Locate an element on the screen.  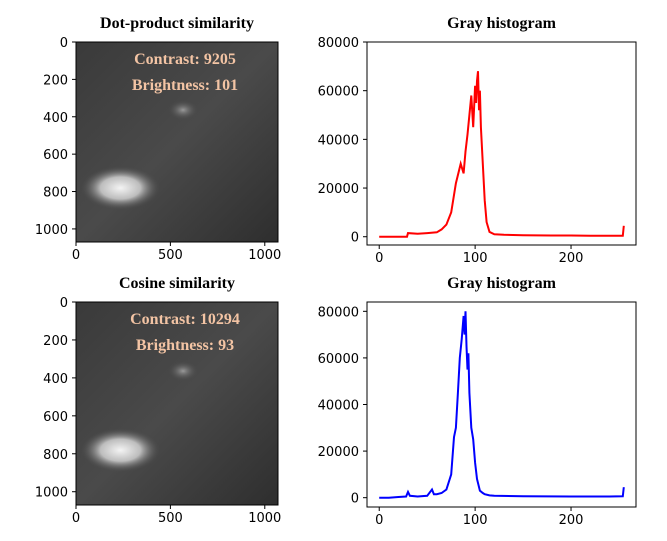
chart-title: Dot-product similarity is located at coordinates (177, 23).